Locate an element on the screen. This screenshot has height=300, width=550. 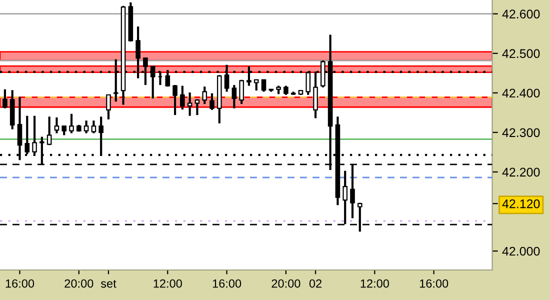
x-tick-label: 02 is located at coordinates (315, 283).